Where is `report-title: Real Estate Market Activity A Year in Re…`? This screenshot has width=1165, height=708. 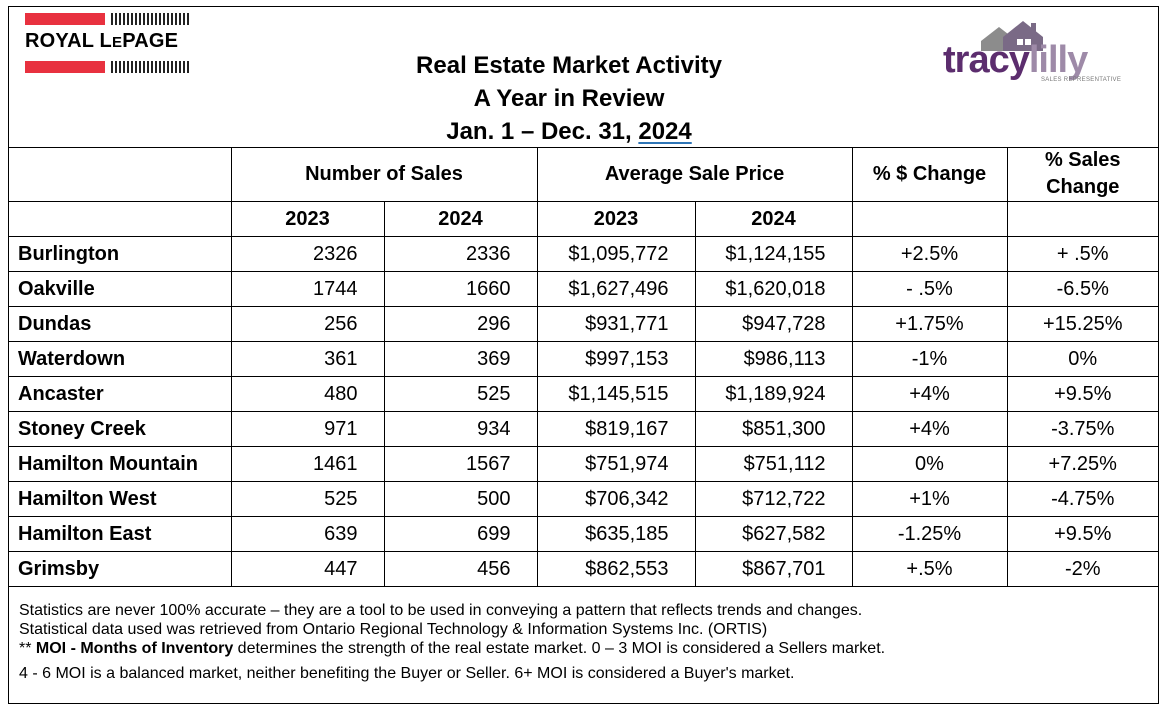
report-title: Real Estate Market Activity A Year in Re… is located at coordinates (569, 98).